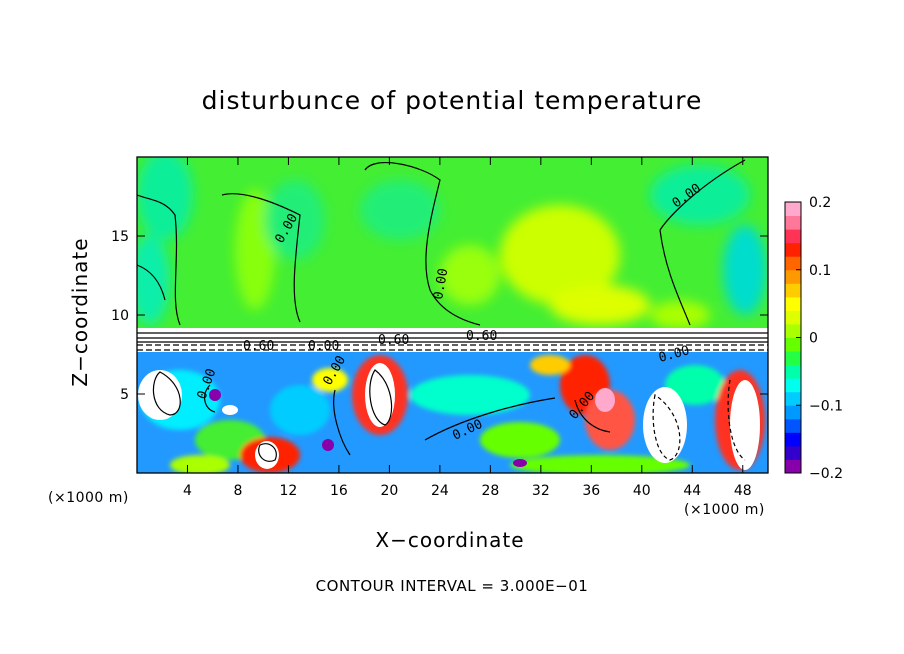 The height and width of the screenshot is (654, 904). I want to click on x-tick-label: 4, so click(187, 491).